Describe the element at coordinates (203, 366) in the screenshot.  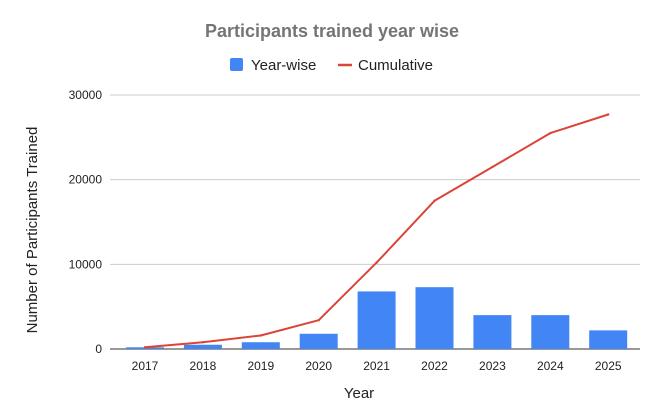
I see `x-tick-label-2018: 2018` at that location.